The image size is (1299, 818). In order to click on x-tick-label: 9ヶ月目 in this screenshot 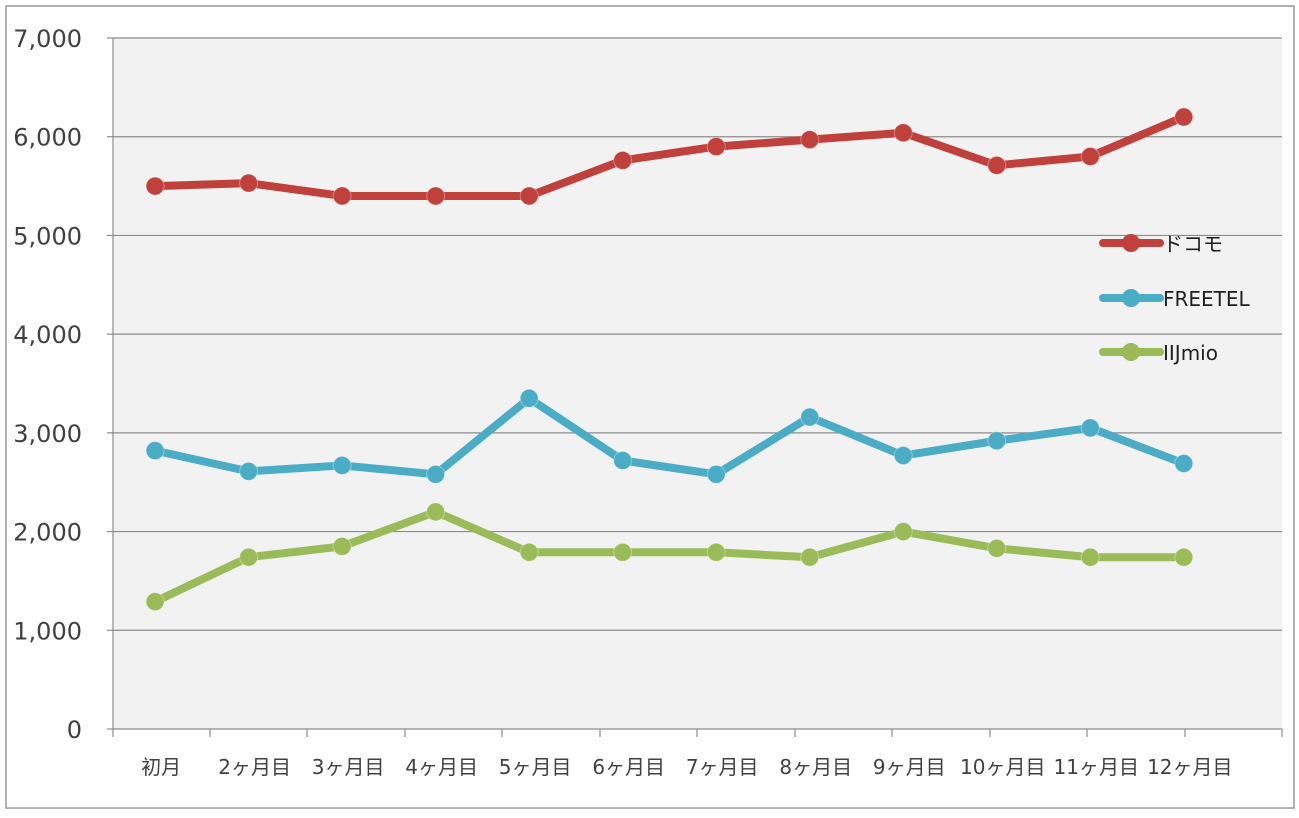, I will do `click(909, 767)`.